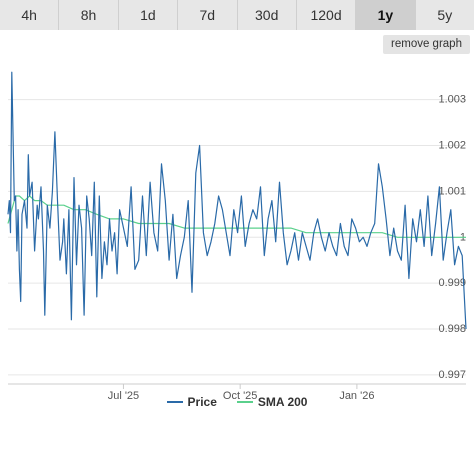  I want to click on legend-item-price: Price, so click(191, 402).